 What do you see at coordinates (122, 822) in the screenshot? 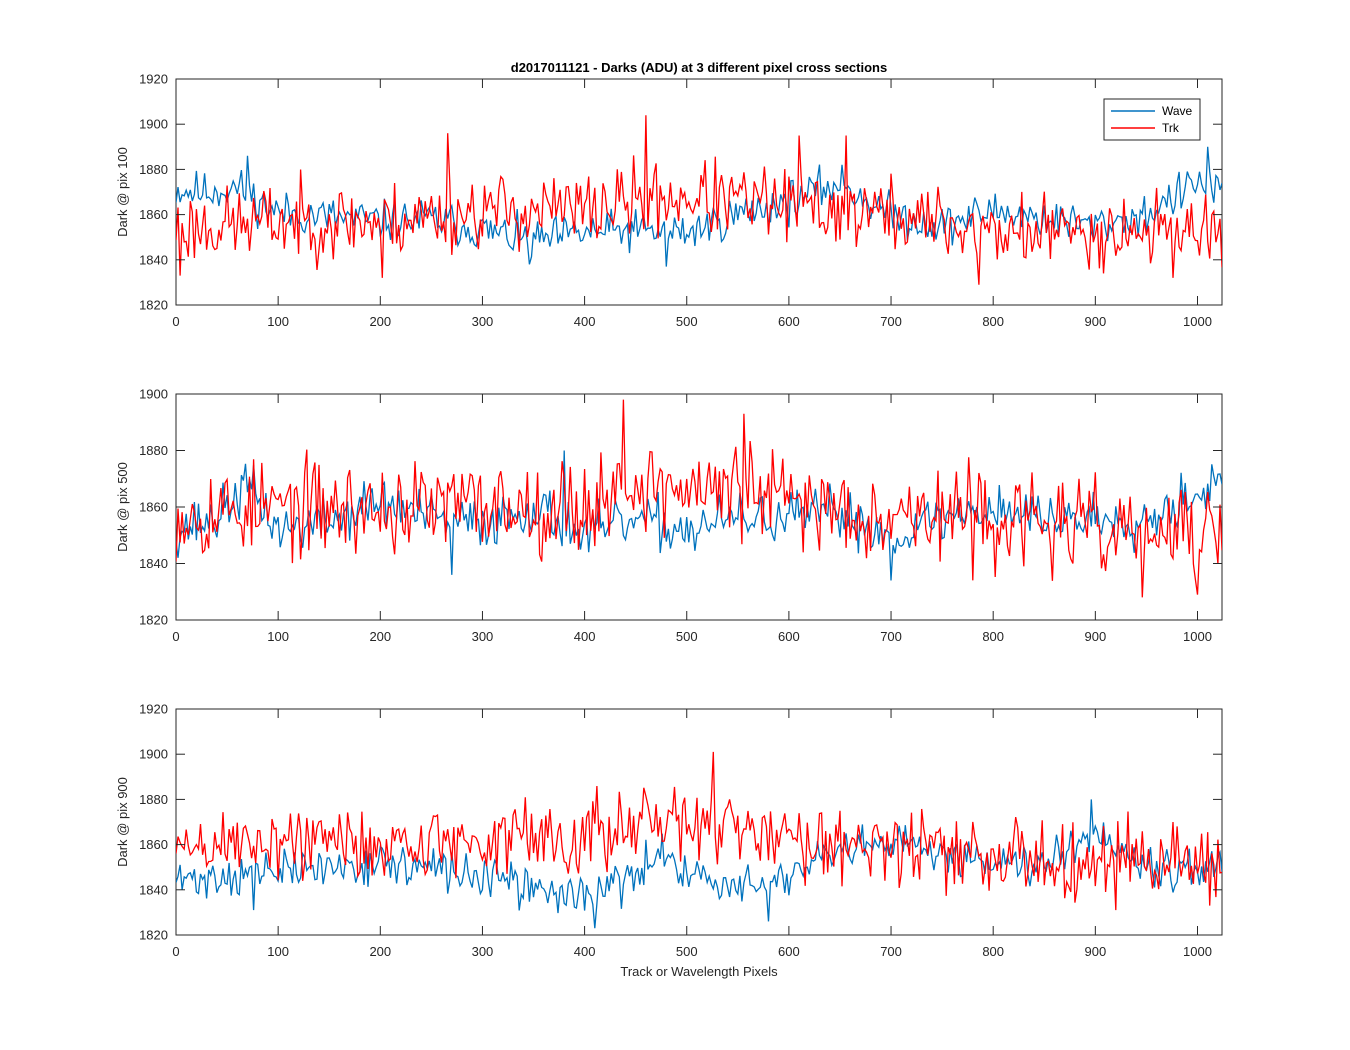
I see `y-axis-label: Dark @ pix 900` at bounding box center [122, 822].